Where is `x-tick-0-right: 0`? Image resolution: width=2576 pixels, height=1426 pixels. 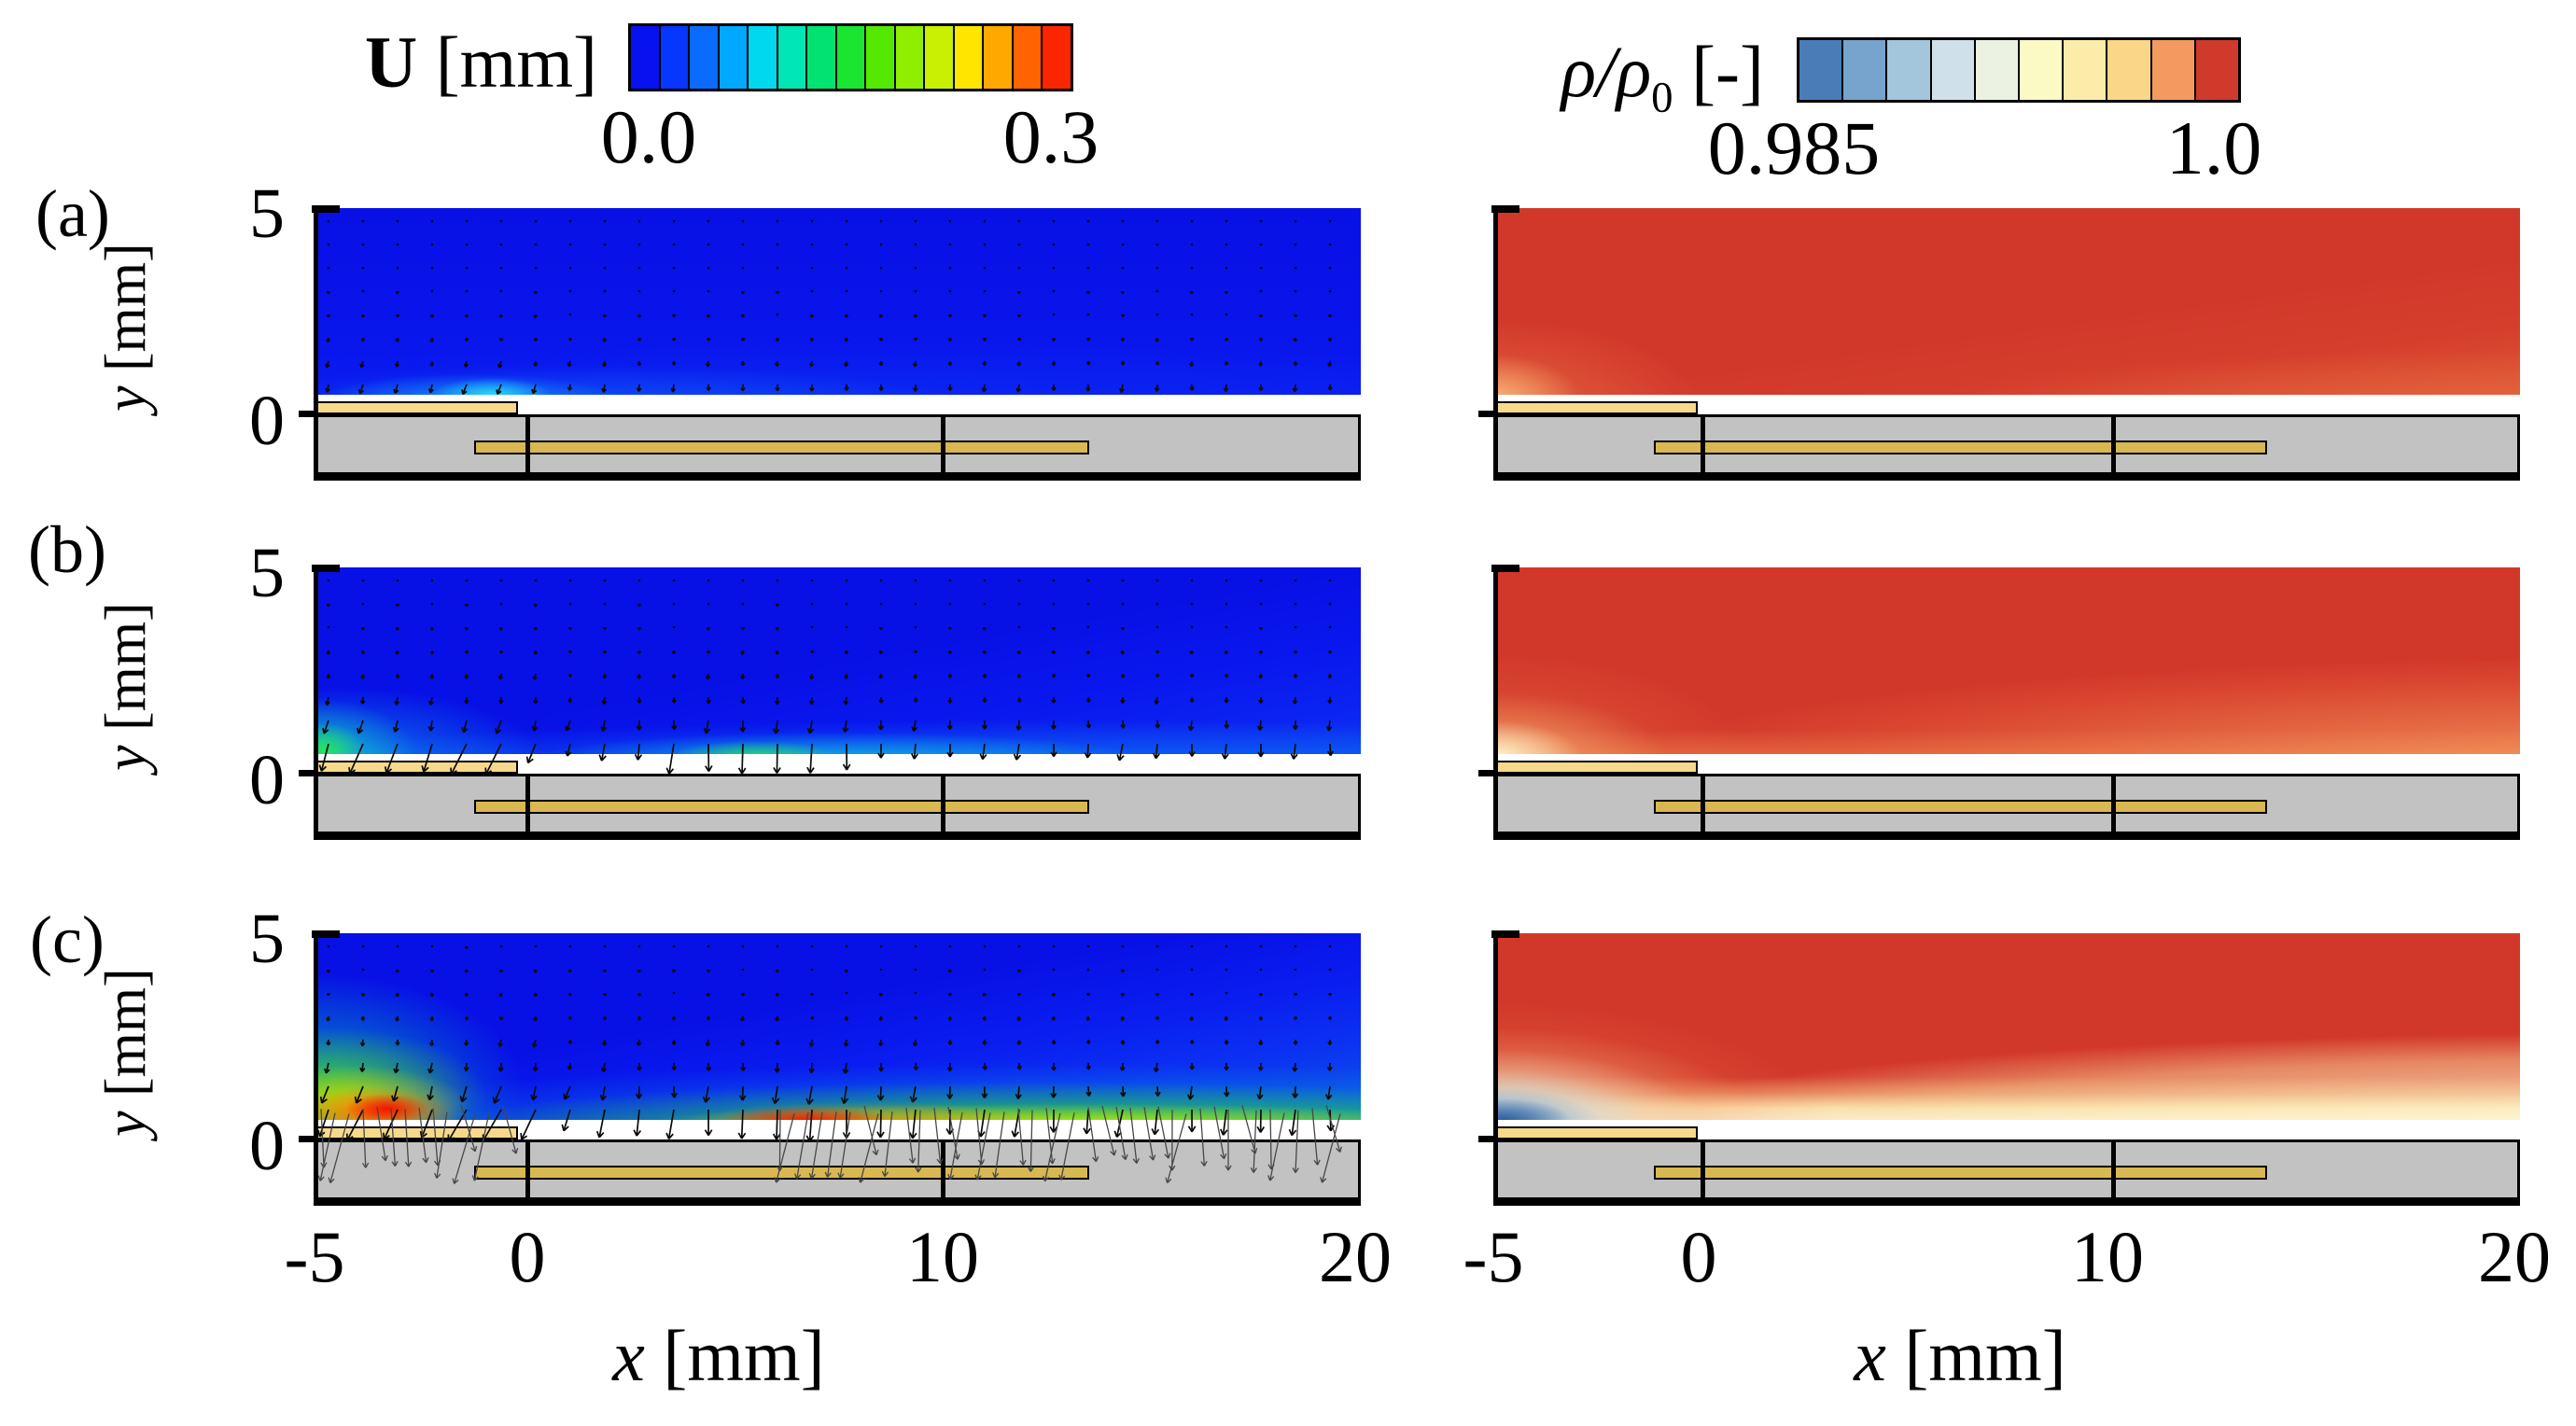
x-tick-0-right: 0 is located at coordinates (1698, 1257).